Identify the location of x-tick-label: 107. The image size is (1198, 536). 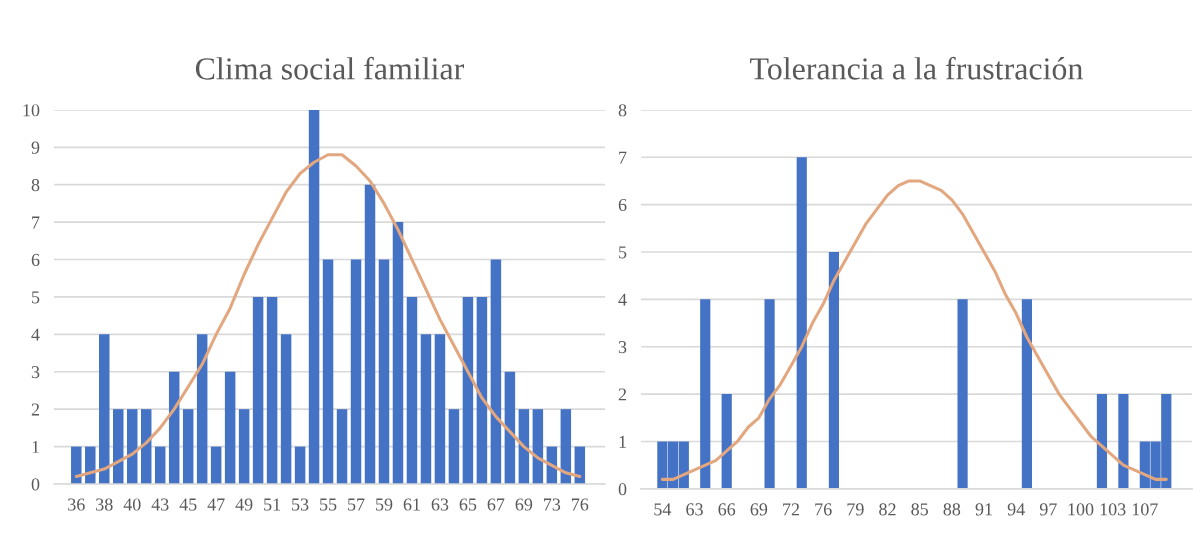
(1145, 509).